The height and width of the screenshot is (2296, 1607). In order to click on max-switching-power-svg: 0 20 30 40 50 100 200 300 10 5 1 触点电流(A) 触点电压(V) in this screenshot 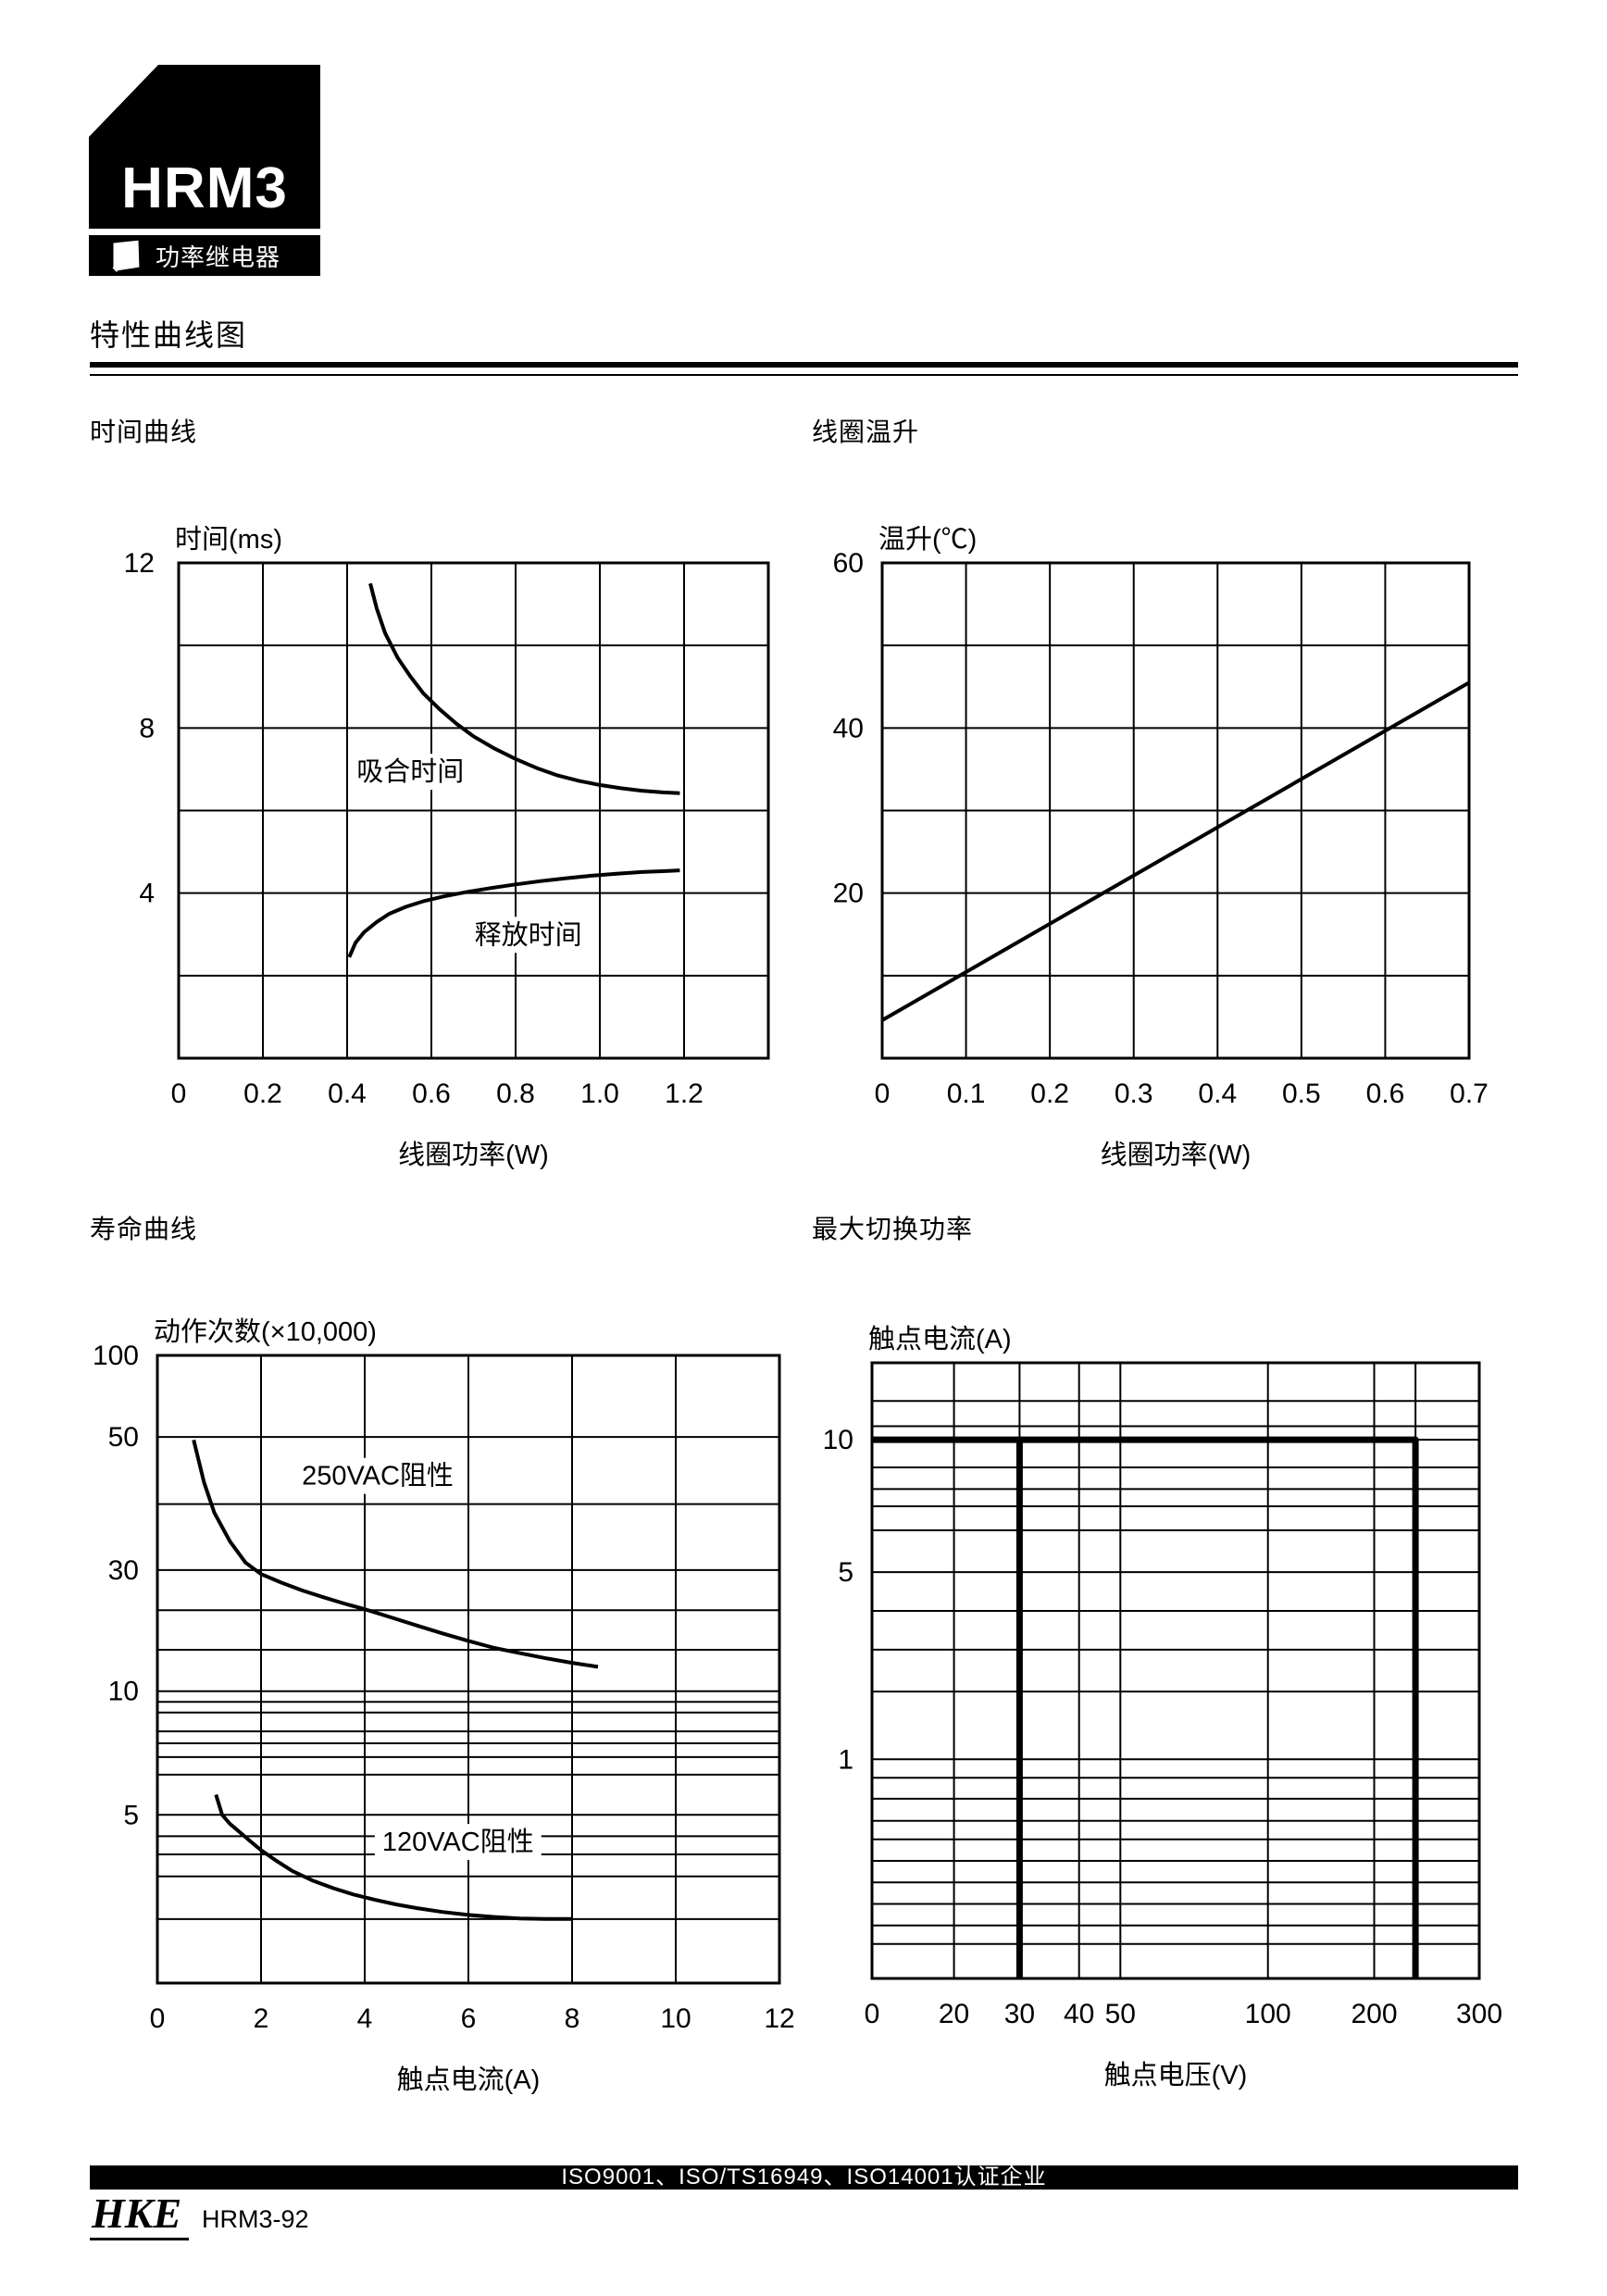, I will do `click(1162, 1707)`.